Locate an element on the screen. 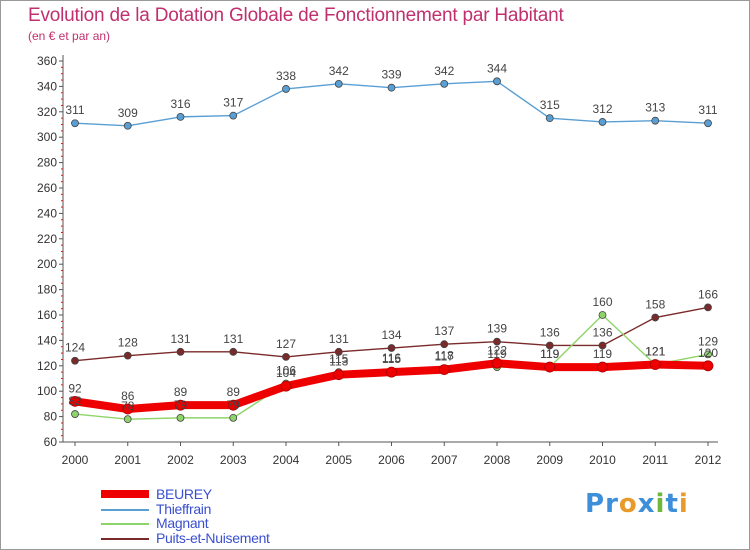  x-tick-label: 2011 is located at coordinates (655, 460).